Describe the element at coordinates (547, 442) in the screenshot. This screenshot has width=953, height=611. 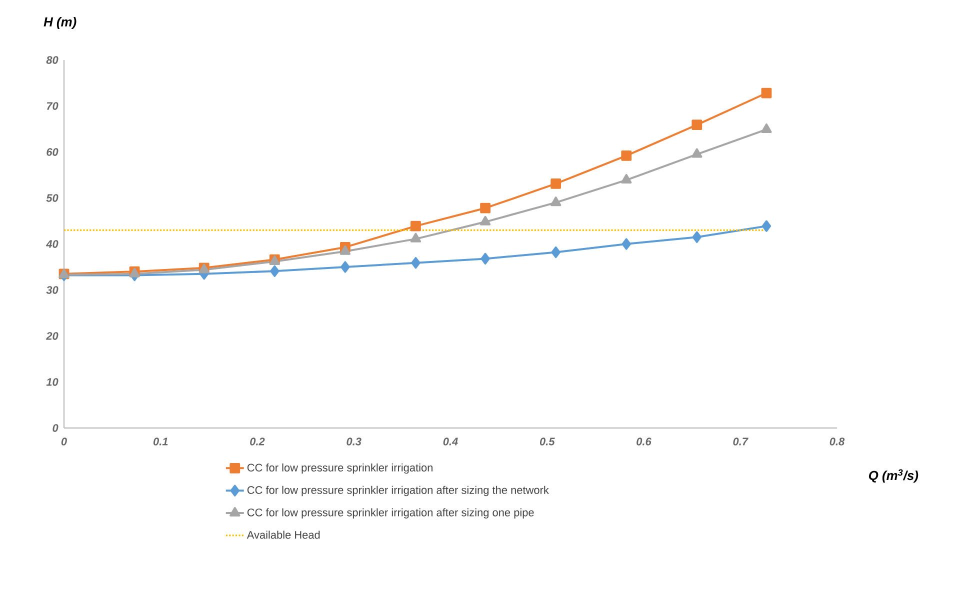
I see `x-tick-label: 0.5` at that location.